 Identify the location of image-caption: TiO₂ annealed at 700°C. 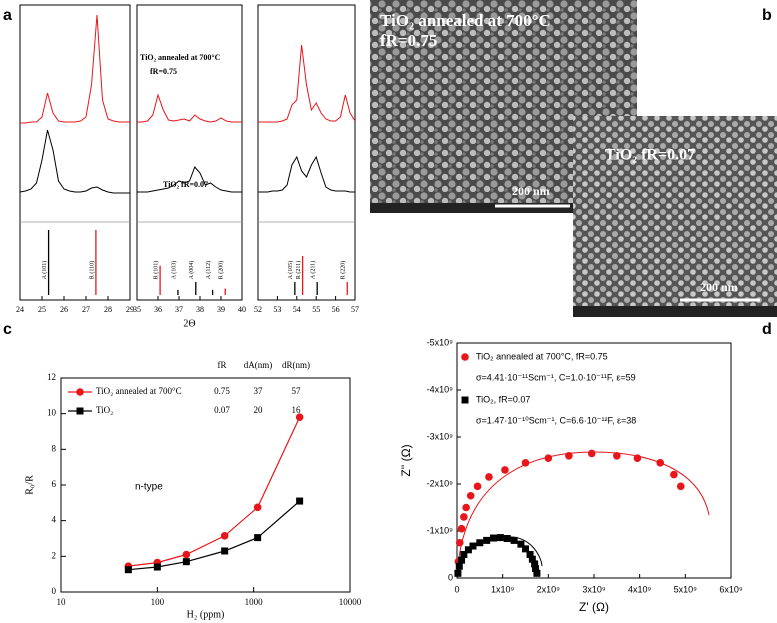
(465, 20).